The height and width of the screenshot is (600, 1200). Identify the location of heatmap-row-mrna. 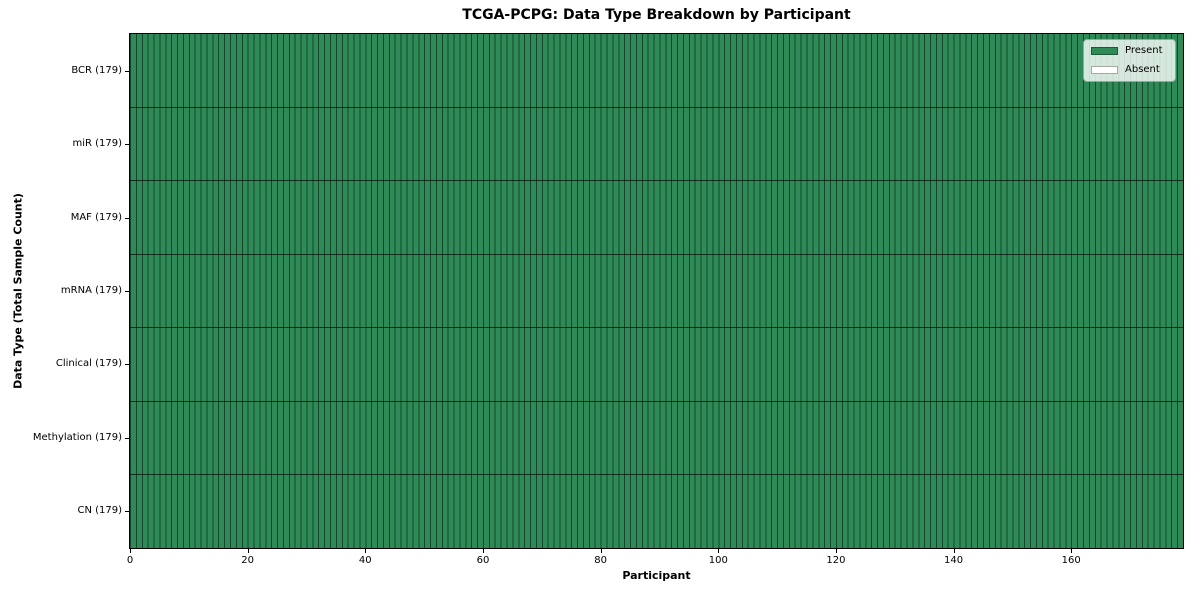
(656, 291).